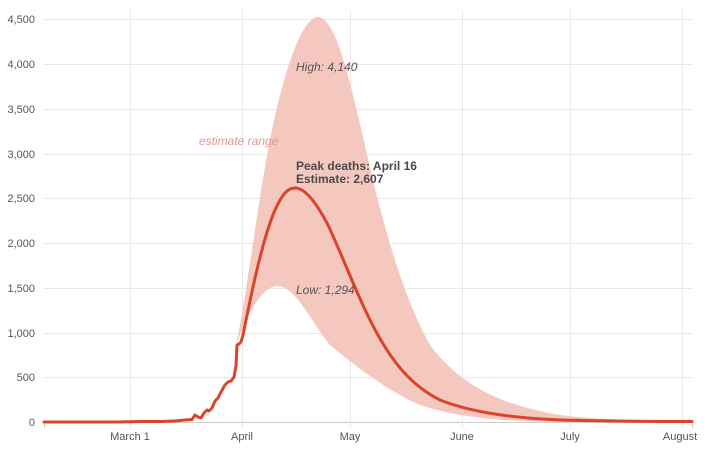  What do you see at coordinates (327, 67) in the screenshot?
I see `high-estimate-label: High: 4,140` at bounding box center [327, 67].